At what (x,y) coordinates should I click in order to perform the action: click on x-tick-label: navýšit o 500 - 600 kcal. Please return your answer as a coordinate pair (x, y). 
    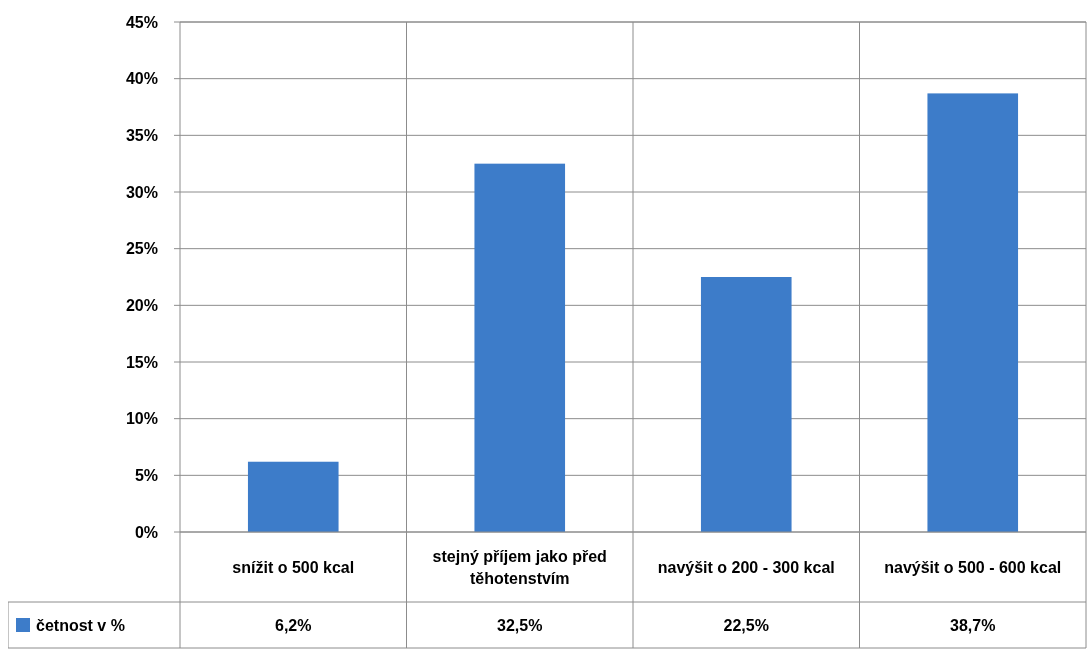
    Looking at the image, I should click on (973, 567).